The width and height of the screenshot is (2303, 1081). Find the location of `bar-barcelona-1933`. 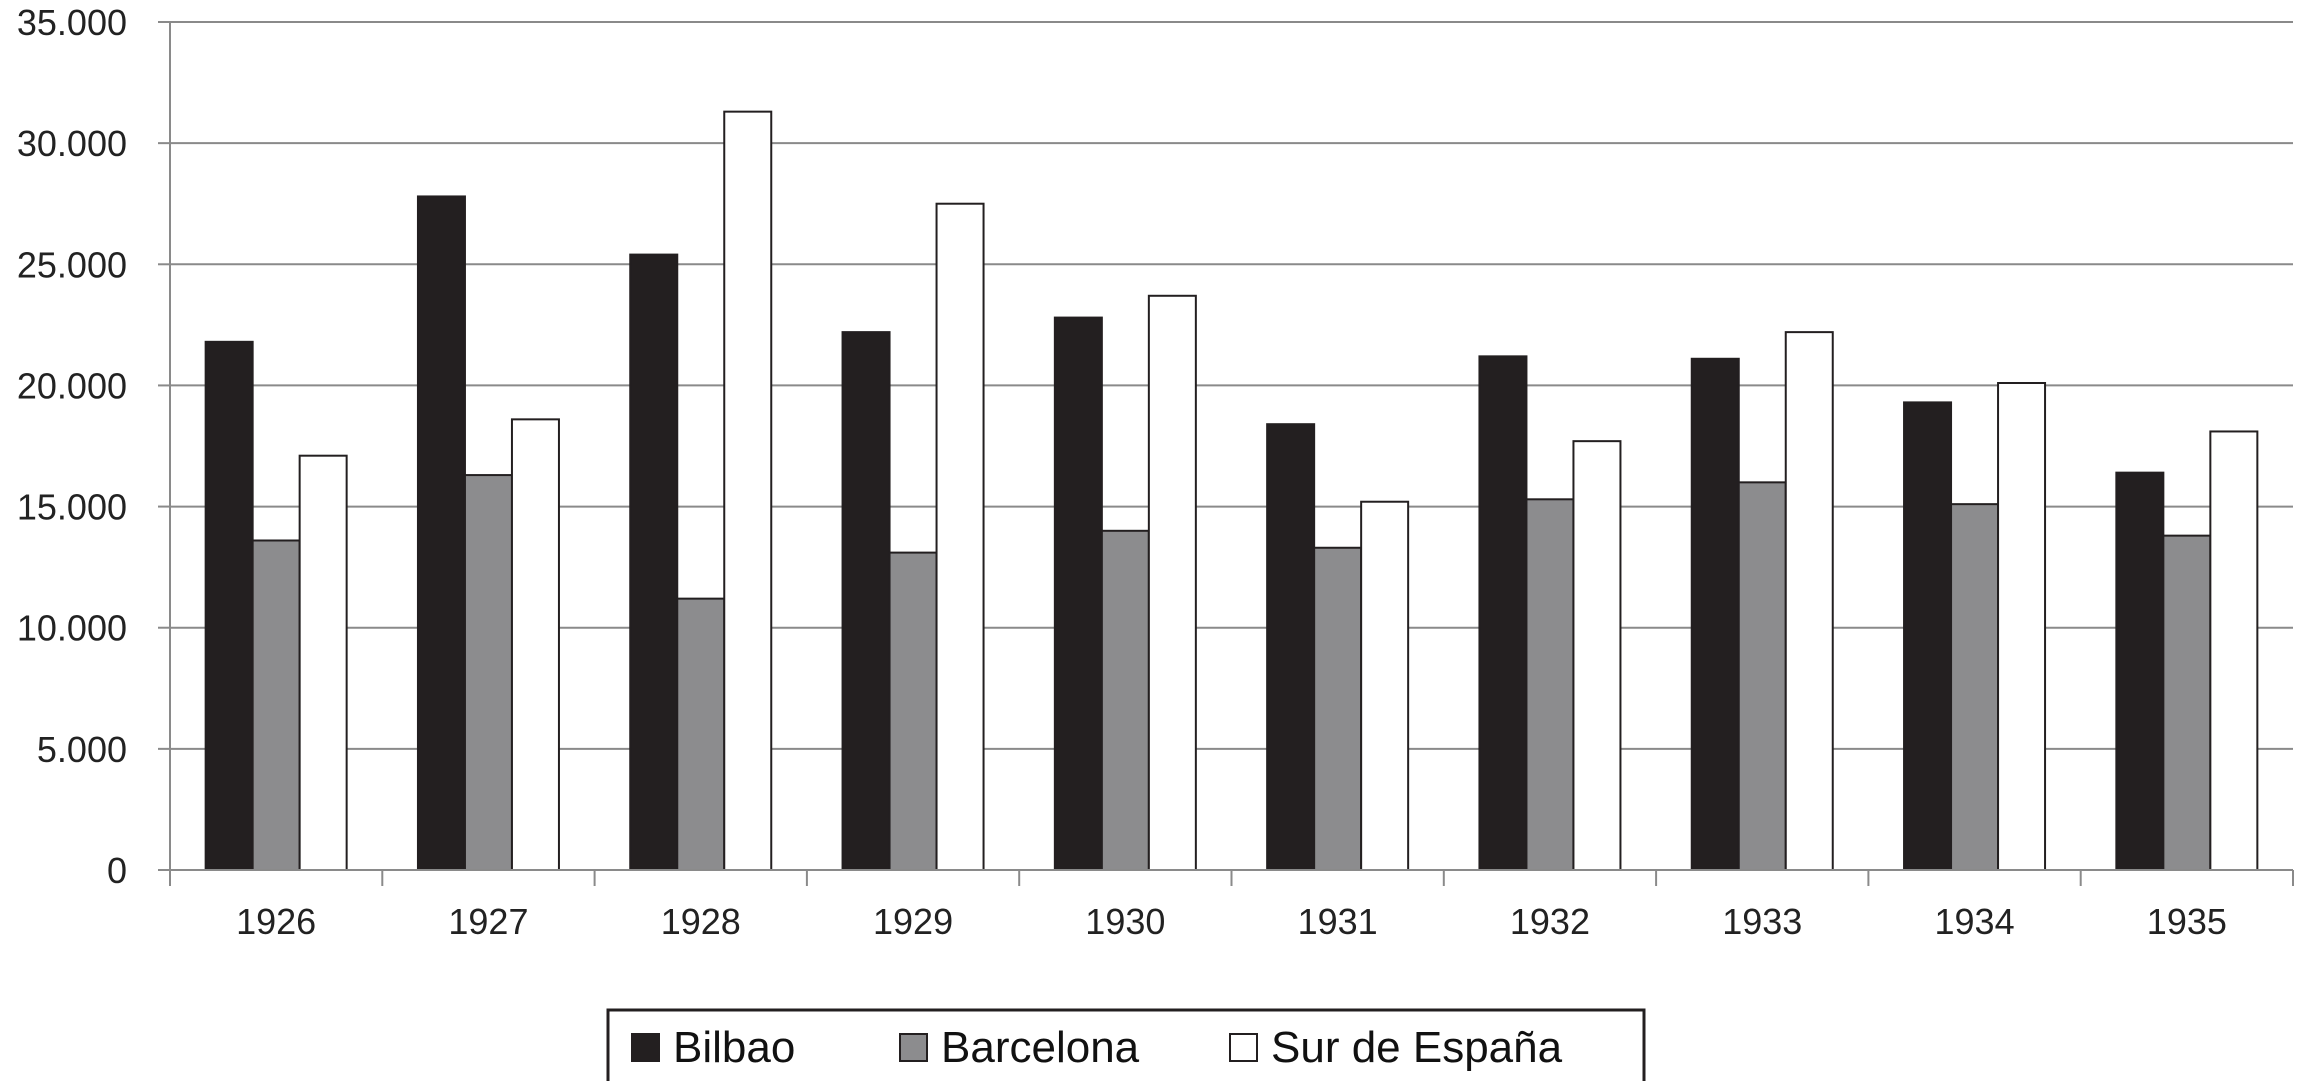

bar-barcelona-1933 is located at coordinates (1762, 676).